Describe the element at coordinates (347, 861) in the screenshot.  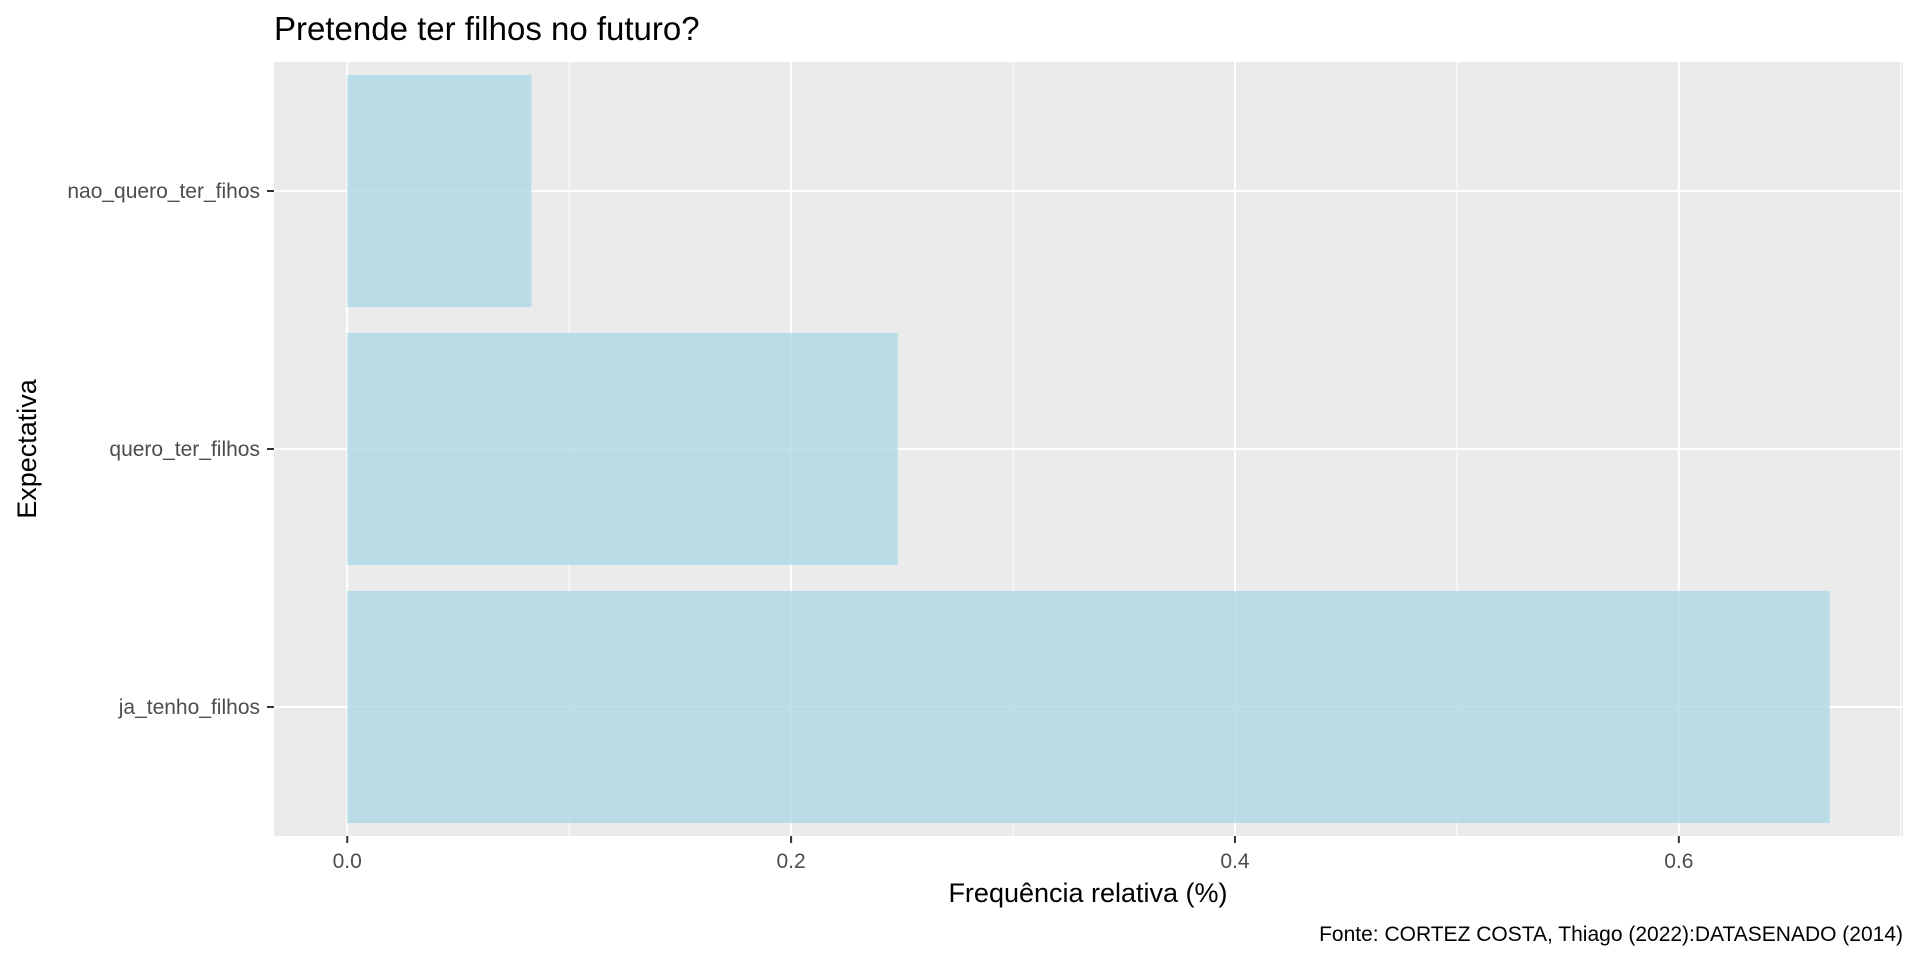
I see `x-tick-label: 0.0` at that location.